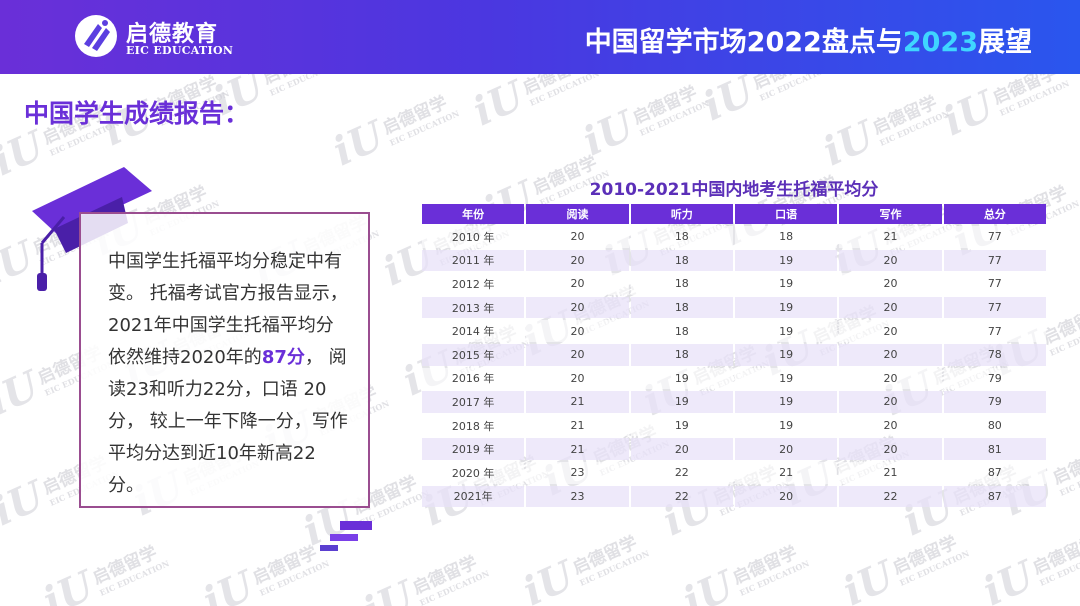 Image resolution: width=1080 pixels, height=606 pixels. What do you see at coordinates (473, 284) in the screenshot?
I see `table-cell: 2012 年` at bounding box center [473, 284].